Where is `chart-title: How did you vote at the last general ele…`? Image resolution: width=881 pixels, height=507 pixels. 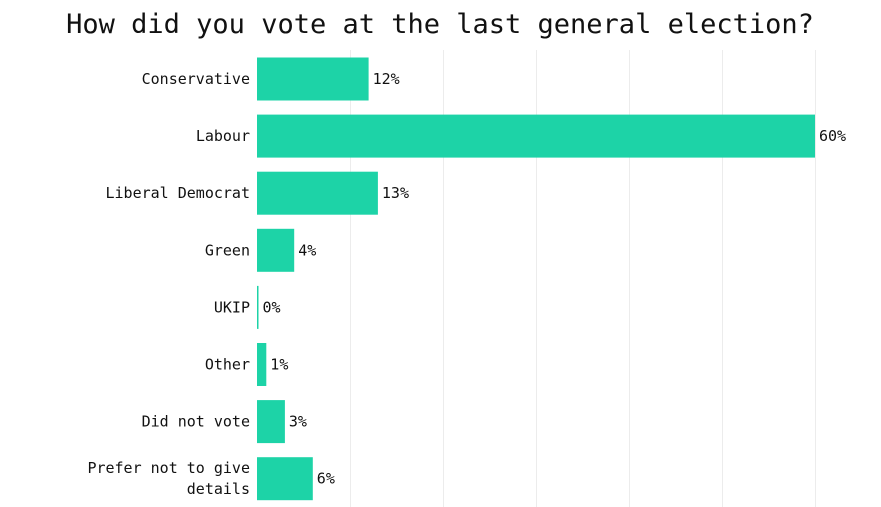
chart-title: How did you vote at the last general ele… is located at coordinates (440, 24).